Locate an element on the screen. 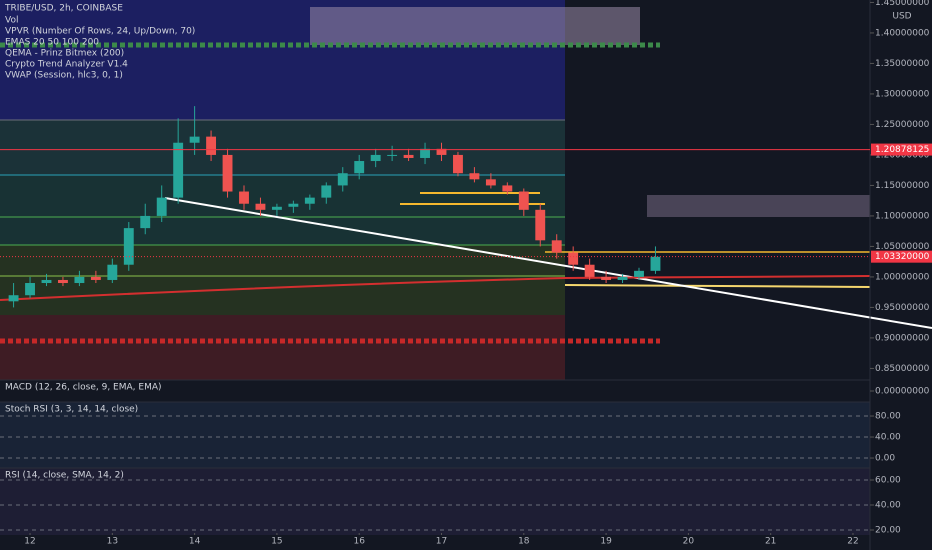 The width and height of the screenshot is (932, 550). y-tick-label: 0.00000000 is located at coordinates (902, 392).